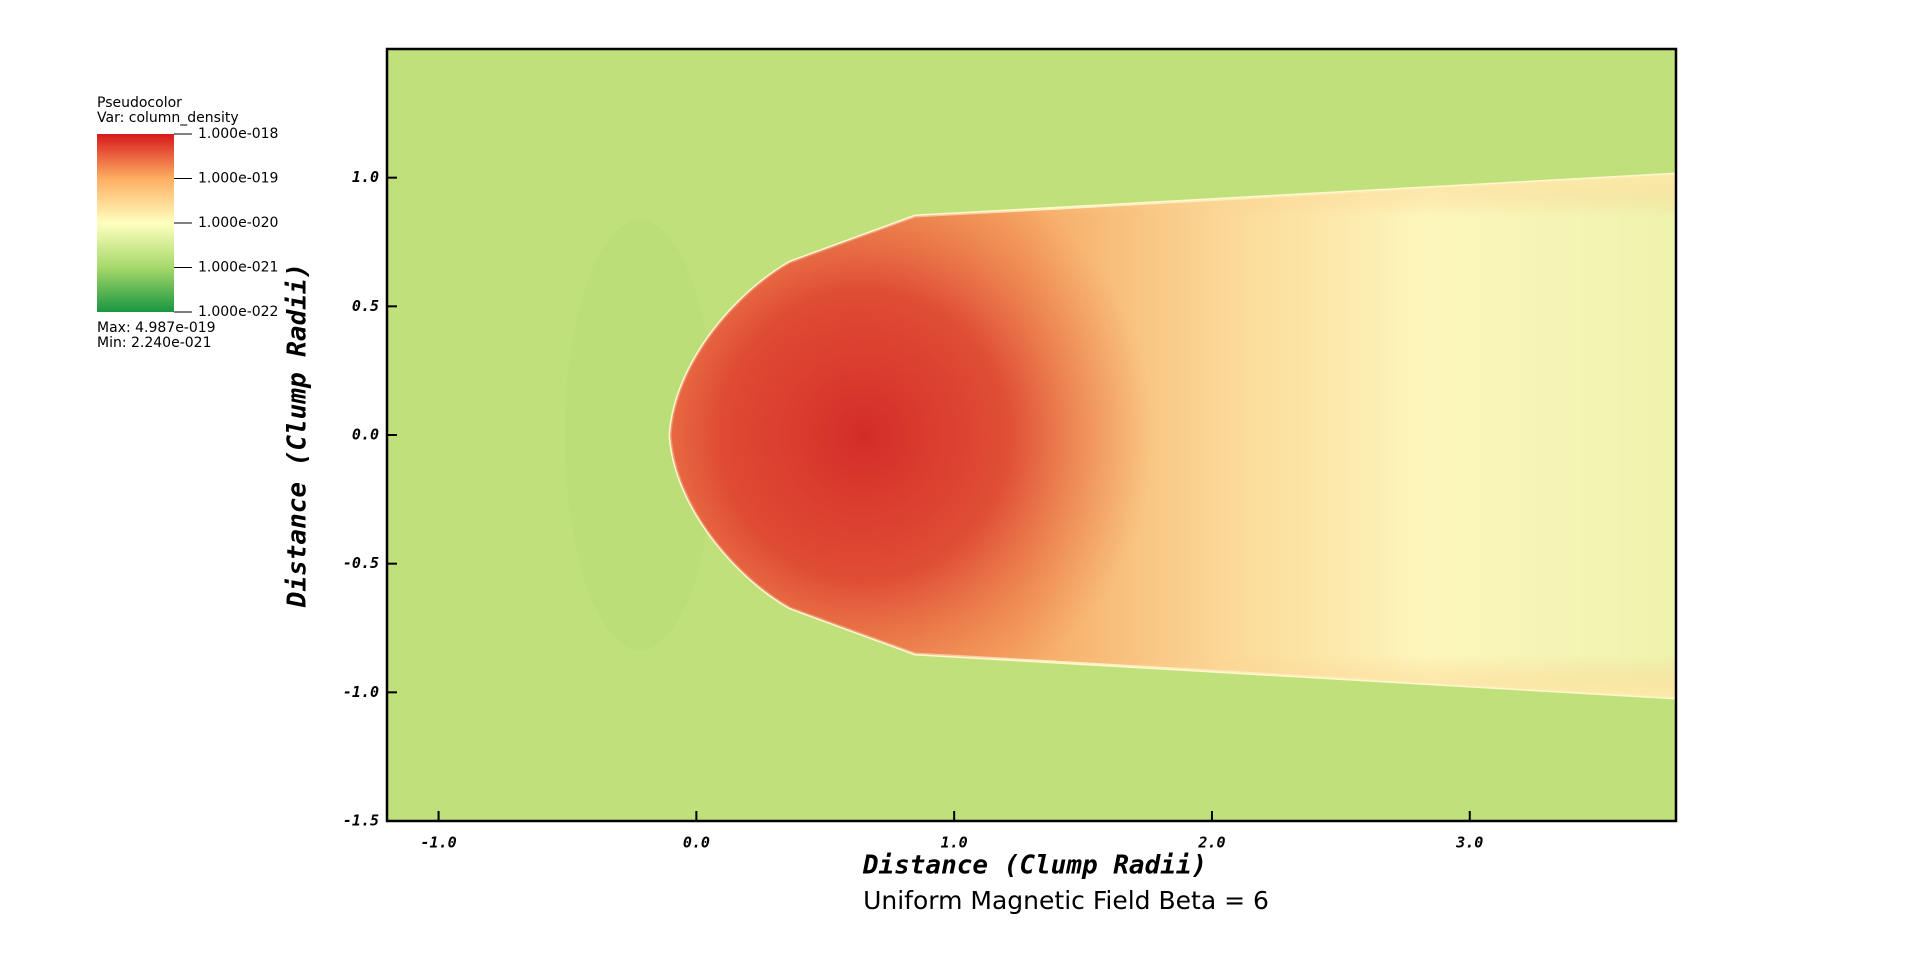 The height and width of the screenshot is (958, 1920). I want to click on colorbar-tick-label: 1.000e-018, so click(238, 134).